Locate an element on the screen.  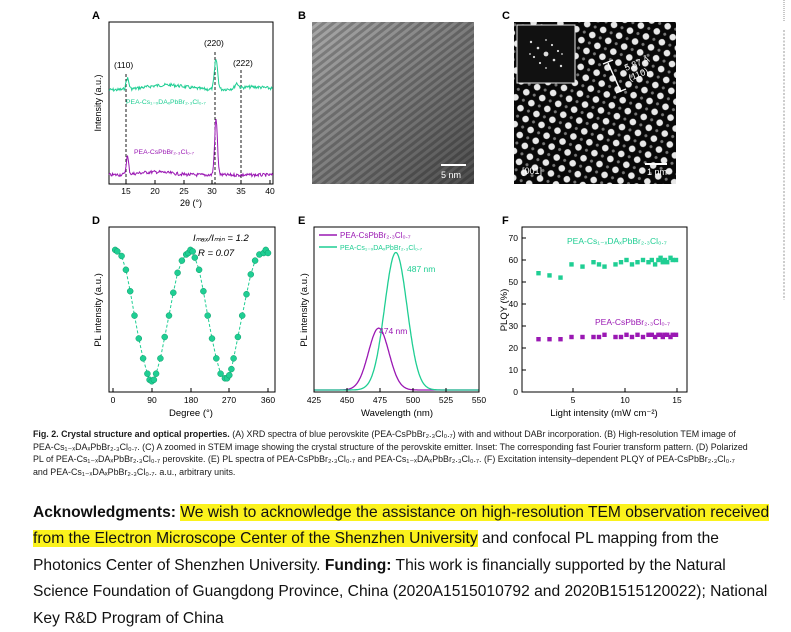
panel-e-frame is located at coordinates (396, 309).